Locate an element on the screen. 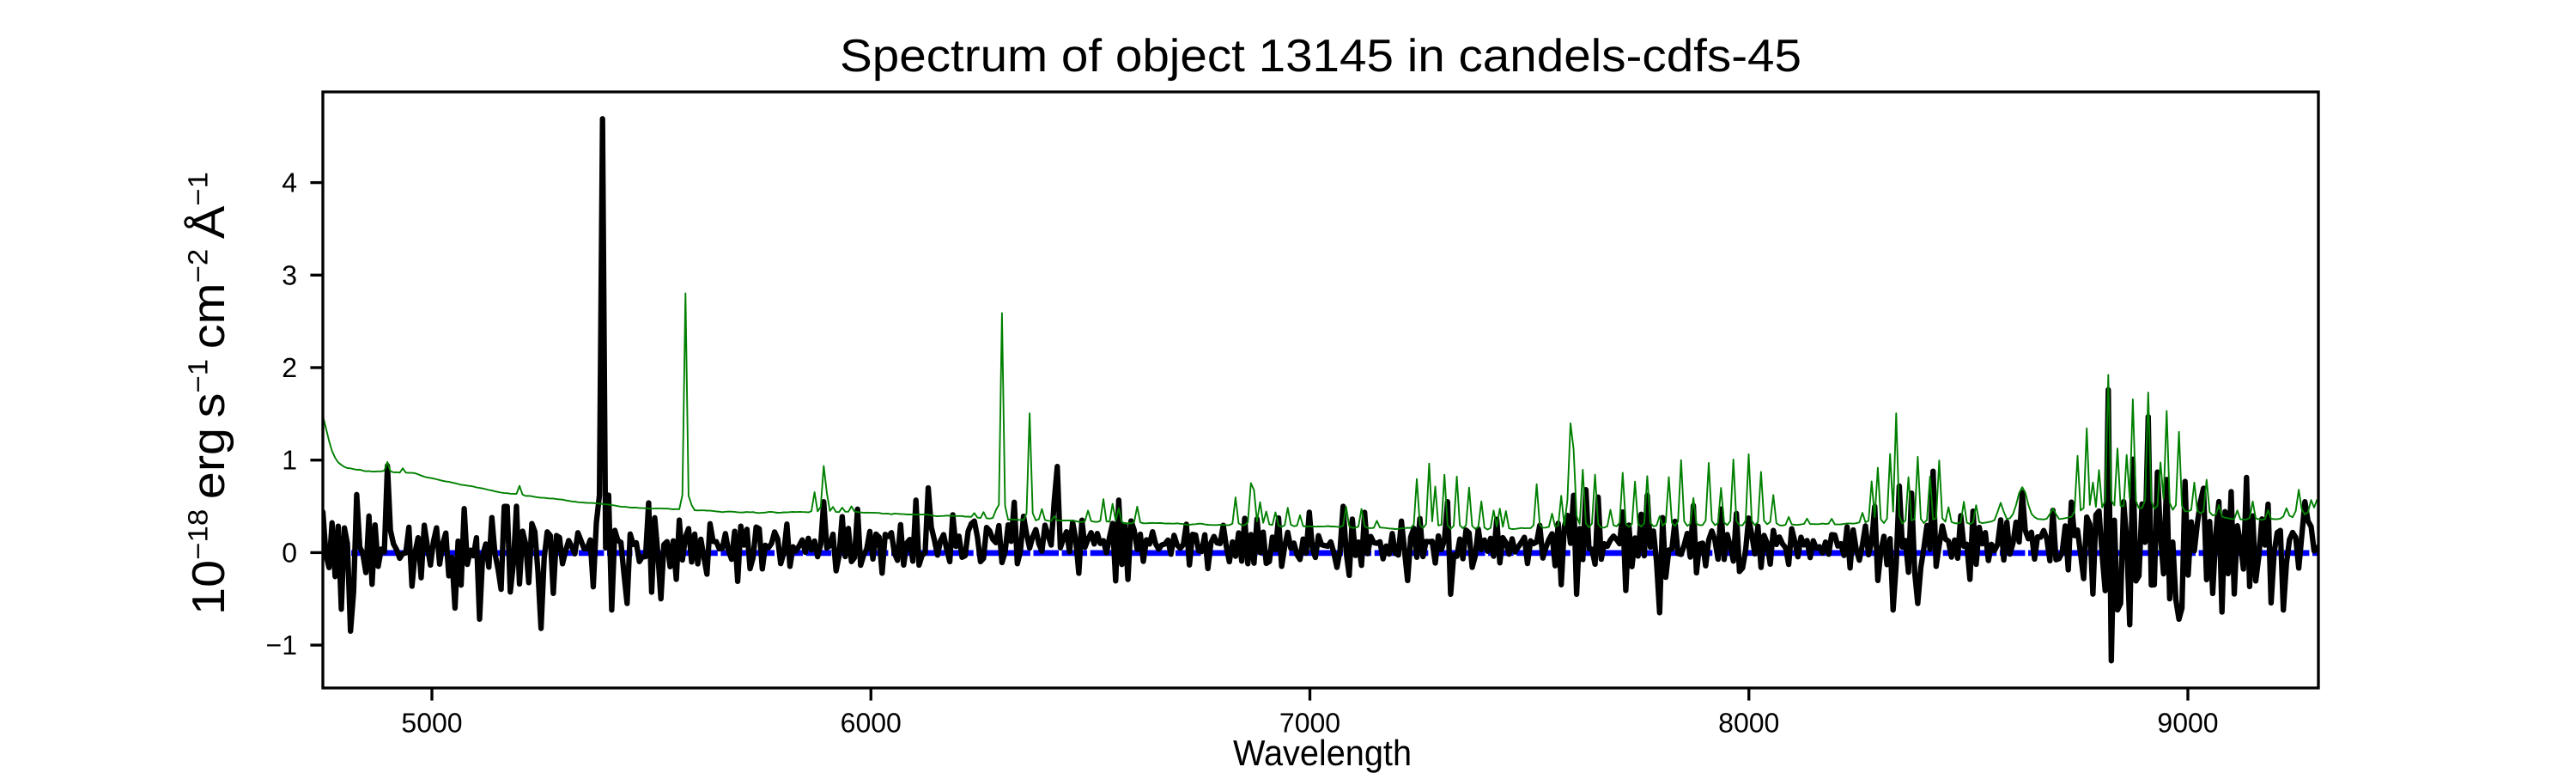  svg-text: 3 is located at coordinates (290, 274).